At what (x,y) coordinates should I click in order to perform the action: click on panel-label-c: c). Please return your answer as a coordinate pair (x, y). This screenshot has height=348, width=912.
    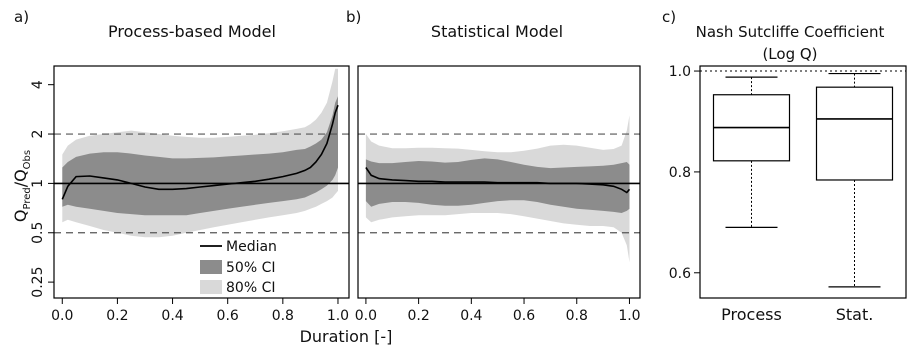
    Looking at the image, I should click on (669, 17).